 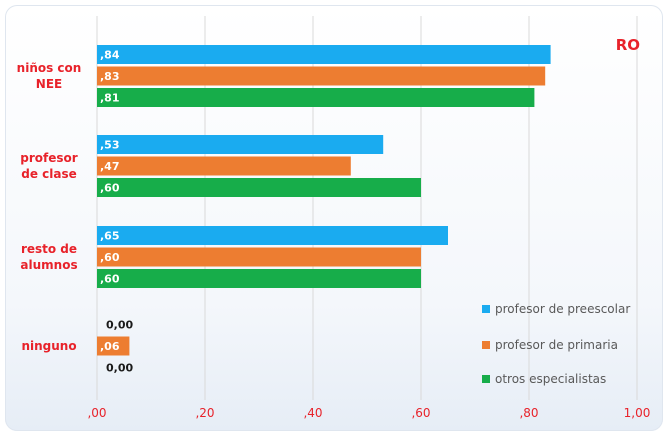 What do you see at coordinates (556, 345) in the screenshot?
I see `legend-label: profesor de primaria` at bounding box center [556, 345].